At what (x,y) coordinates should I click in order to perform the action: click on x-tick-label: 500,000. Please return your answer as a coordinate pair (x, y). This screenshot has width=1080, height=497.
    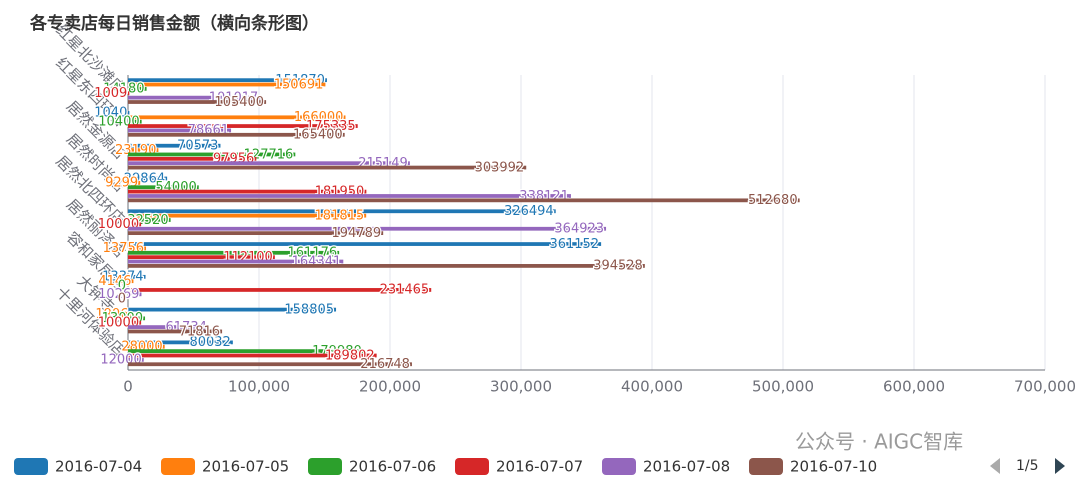
    Looking at the image, I should click on (783, 387).